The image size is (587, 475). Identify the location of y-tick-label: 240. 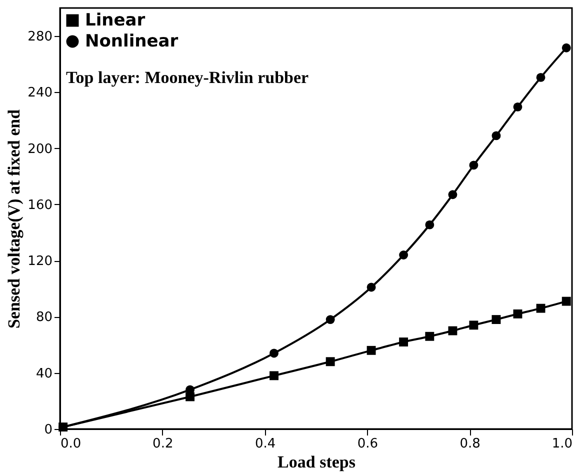
(40, 93).